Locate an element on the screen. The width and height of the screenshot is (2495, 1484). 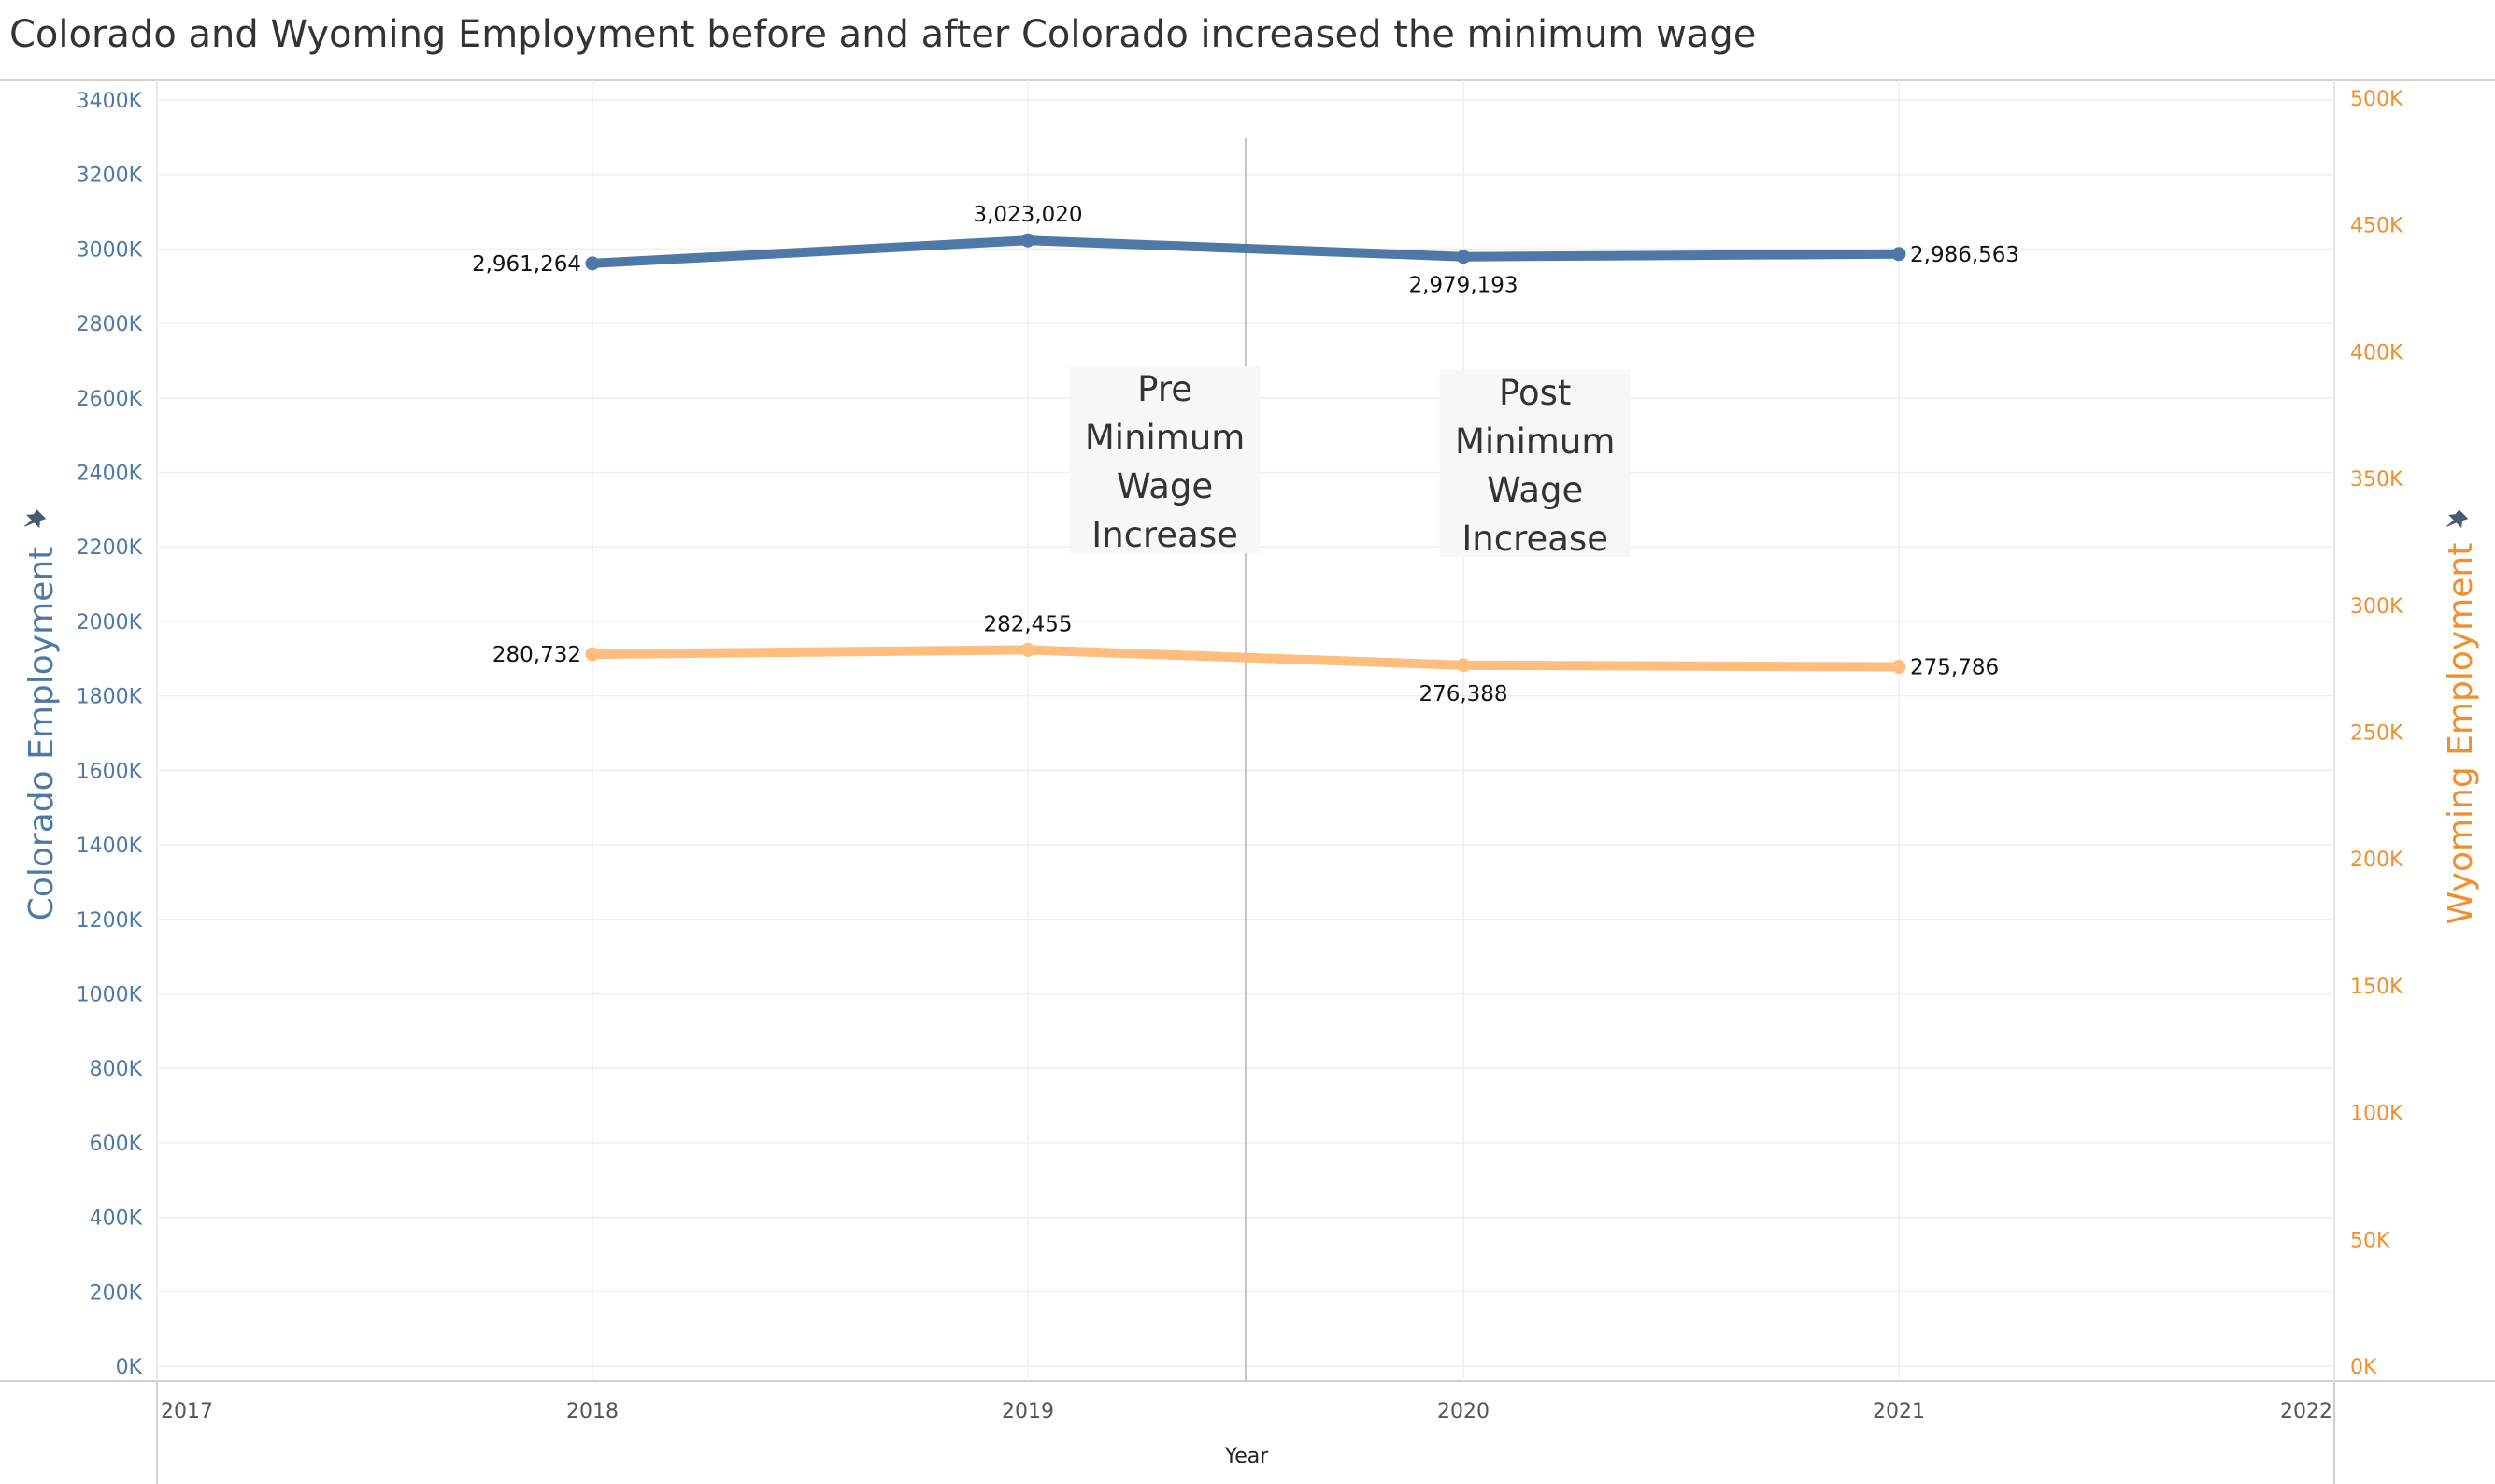
x-tick-label: 2020 is located at coordinates (1463, 1411).